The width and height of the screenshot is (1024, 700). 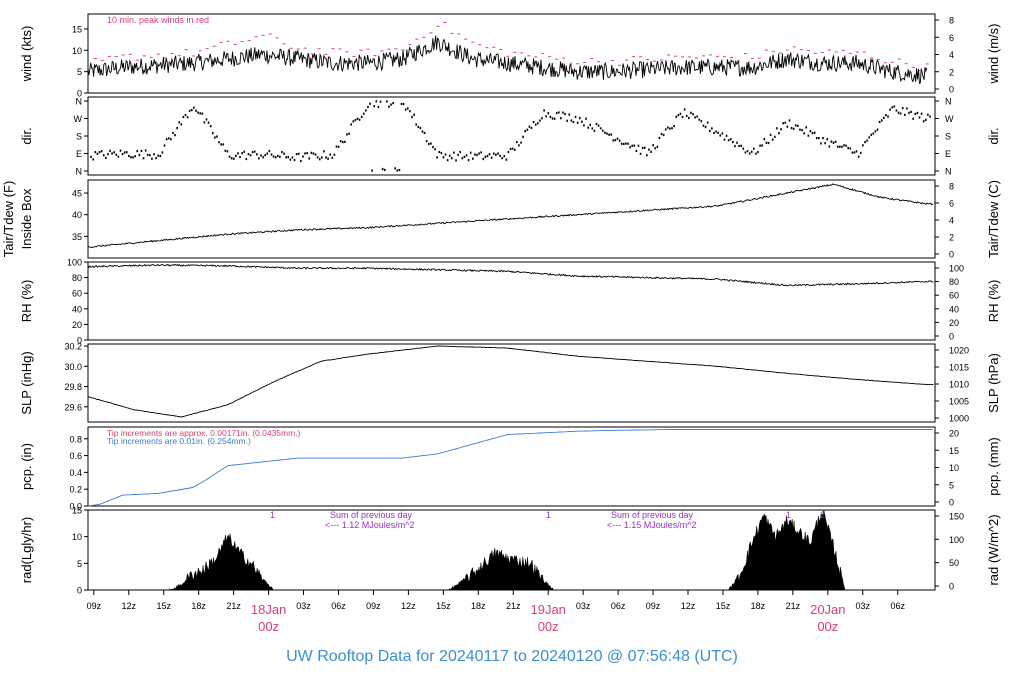 I want to click on x-tick-label: 09z, so click(x=653, y=606).